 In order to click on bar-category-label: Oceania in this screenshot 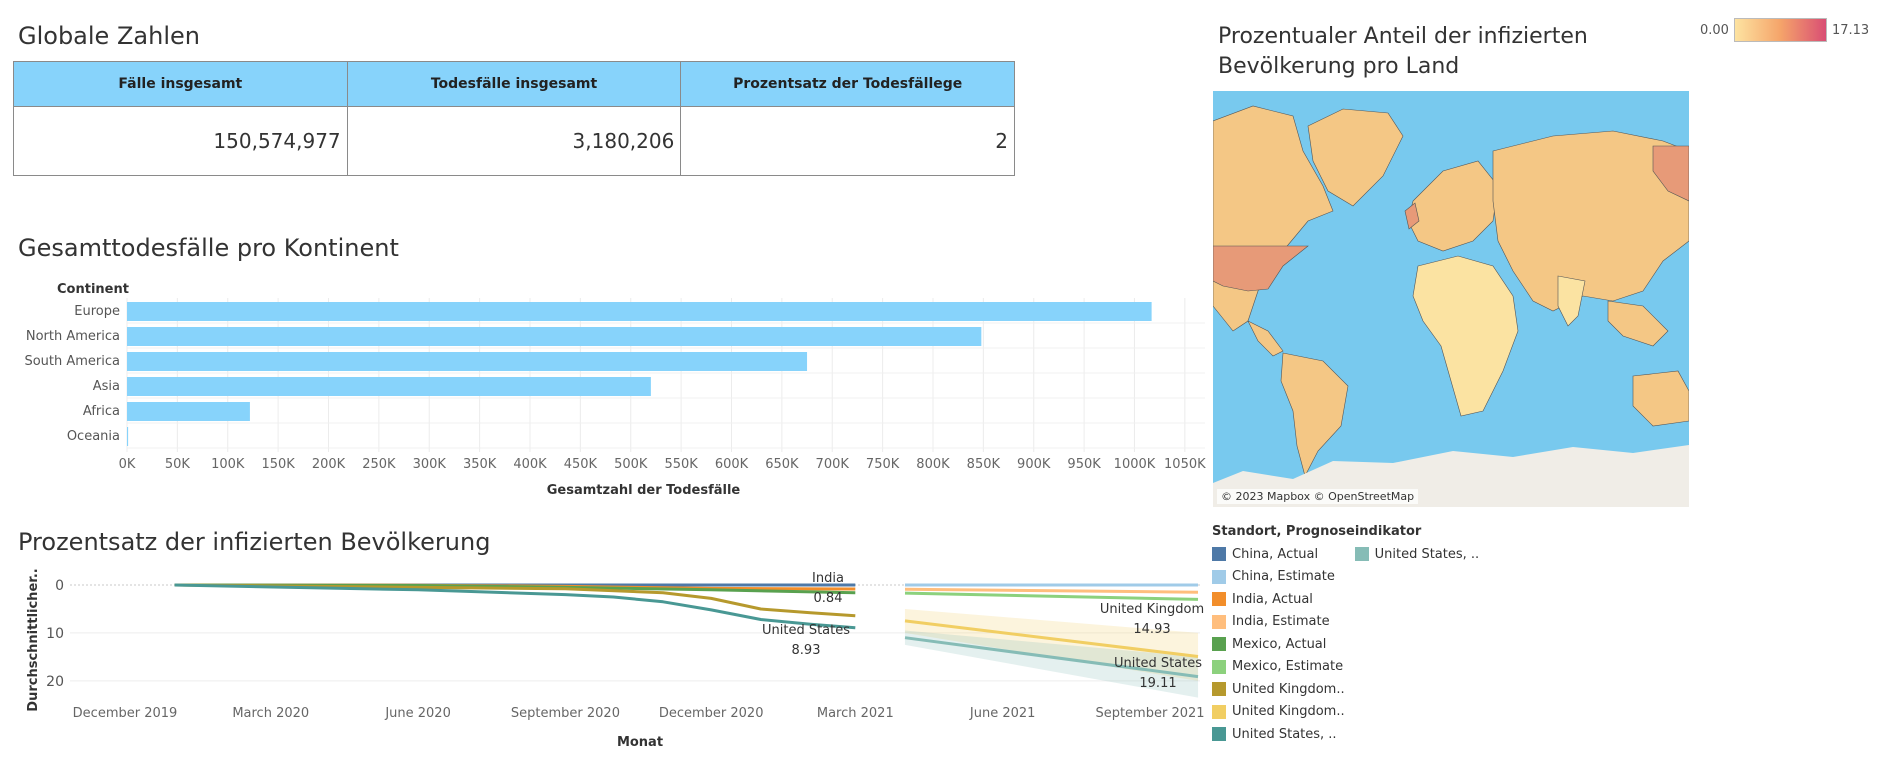, I will do `click(93, 436)`.